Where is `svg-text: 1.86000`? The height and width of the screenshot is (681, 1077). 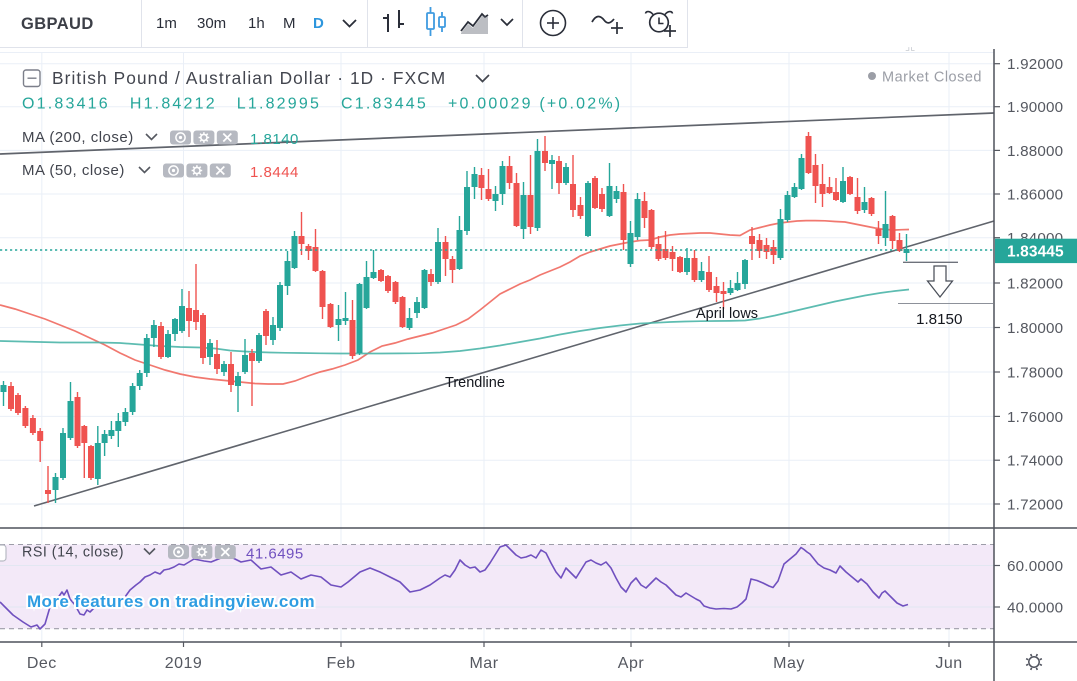 svg-text: 1.86000 is located at coordinates (1035, 195).